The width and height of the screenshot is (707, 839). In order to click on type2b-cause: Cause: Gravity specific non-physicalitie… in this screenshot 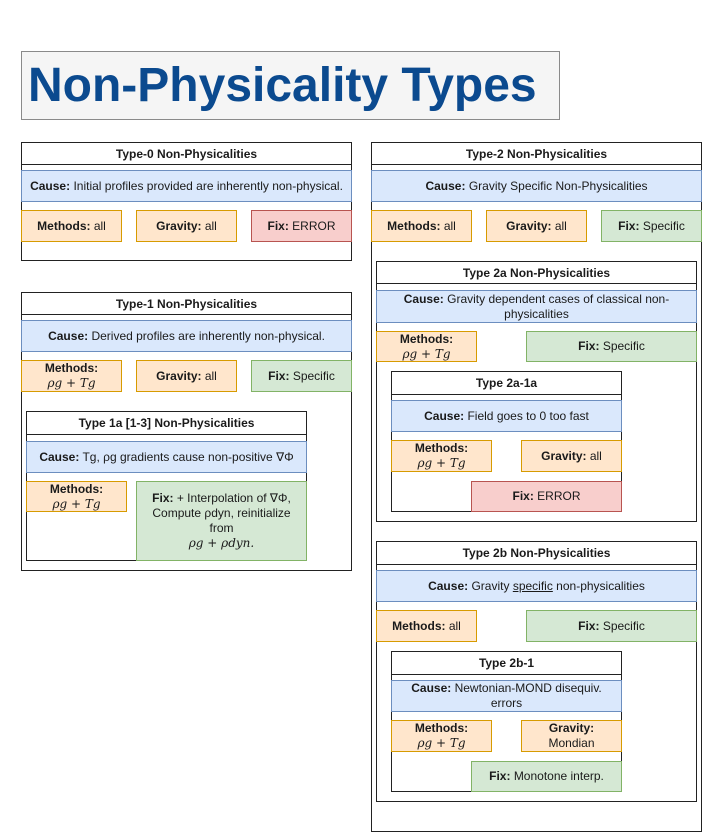, I will do `click(536, 586)`.